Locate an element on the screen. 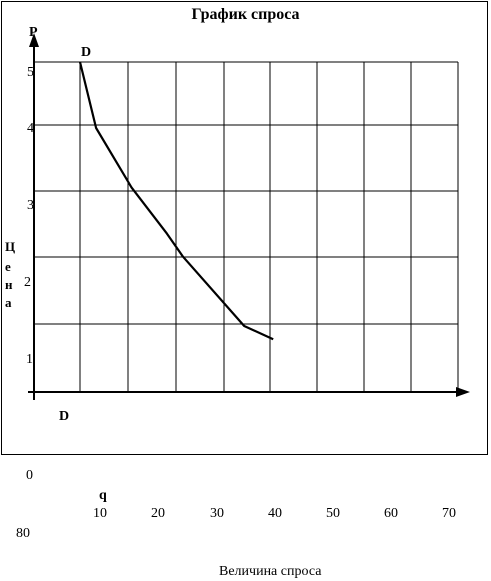 The height and width of the screenshot is (581, 491). chart-title: График спроса is located at coordinates (245, 14).